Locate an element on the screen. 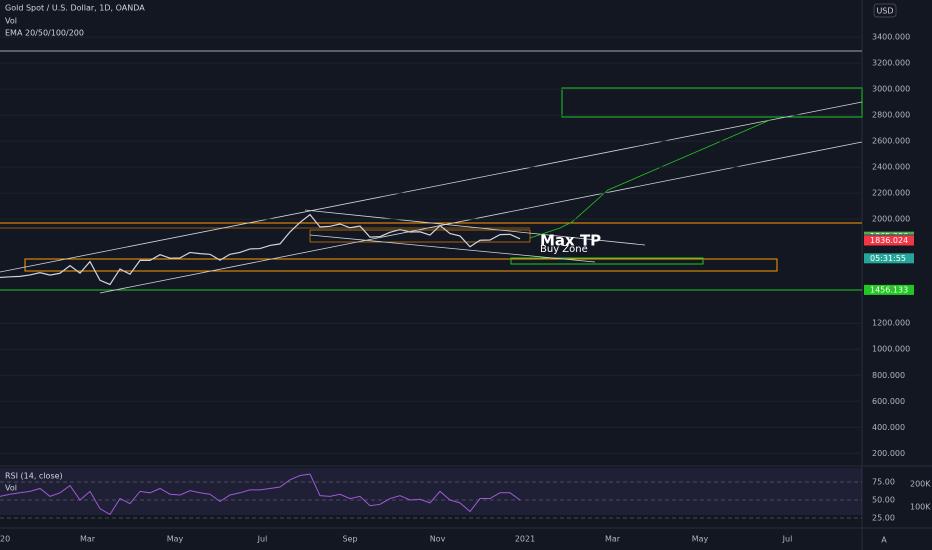  y-tick-label: 2800.000 is located at coordinates (891, 115).